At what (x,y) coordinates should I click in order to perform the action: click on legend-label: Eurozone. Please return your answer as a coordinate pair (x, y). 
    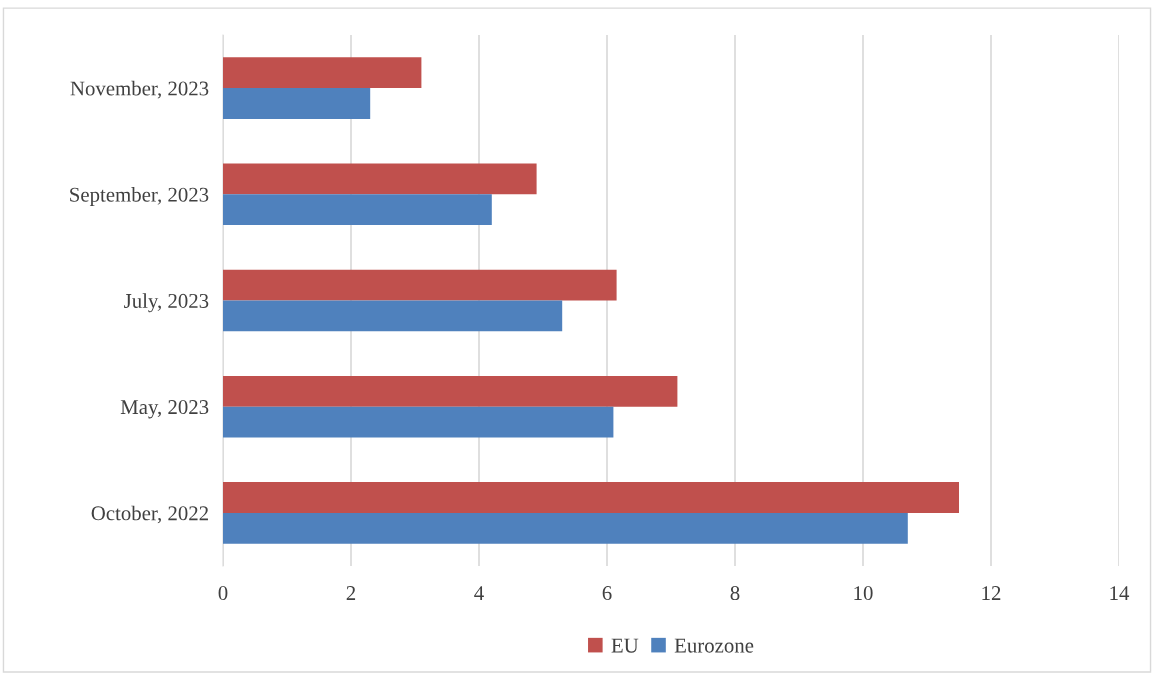
    Looking at the image, I should click on (714, 645).